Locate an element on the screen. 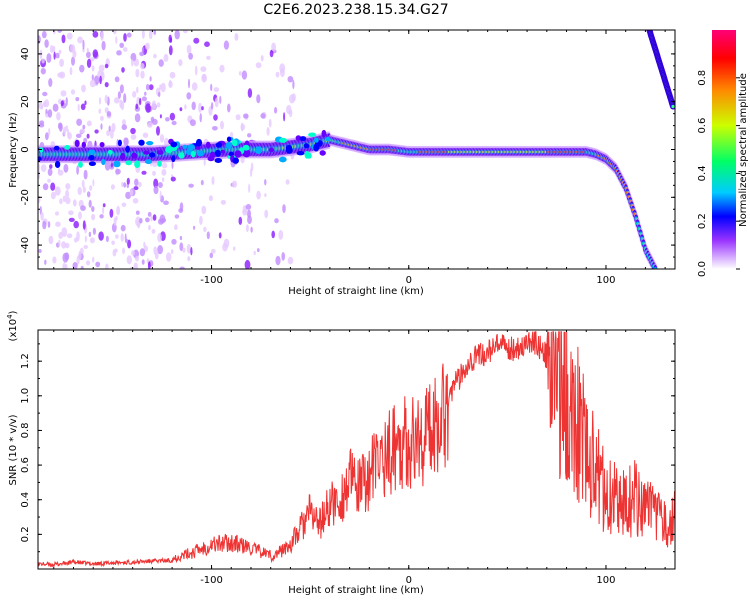 This screenshot has height=600, width=750. snr-ytick-label: 0.6 is located at coordinates (25, 465).